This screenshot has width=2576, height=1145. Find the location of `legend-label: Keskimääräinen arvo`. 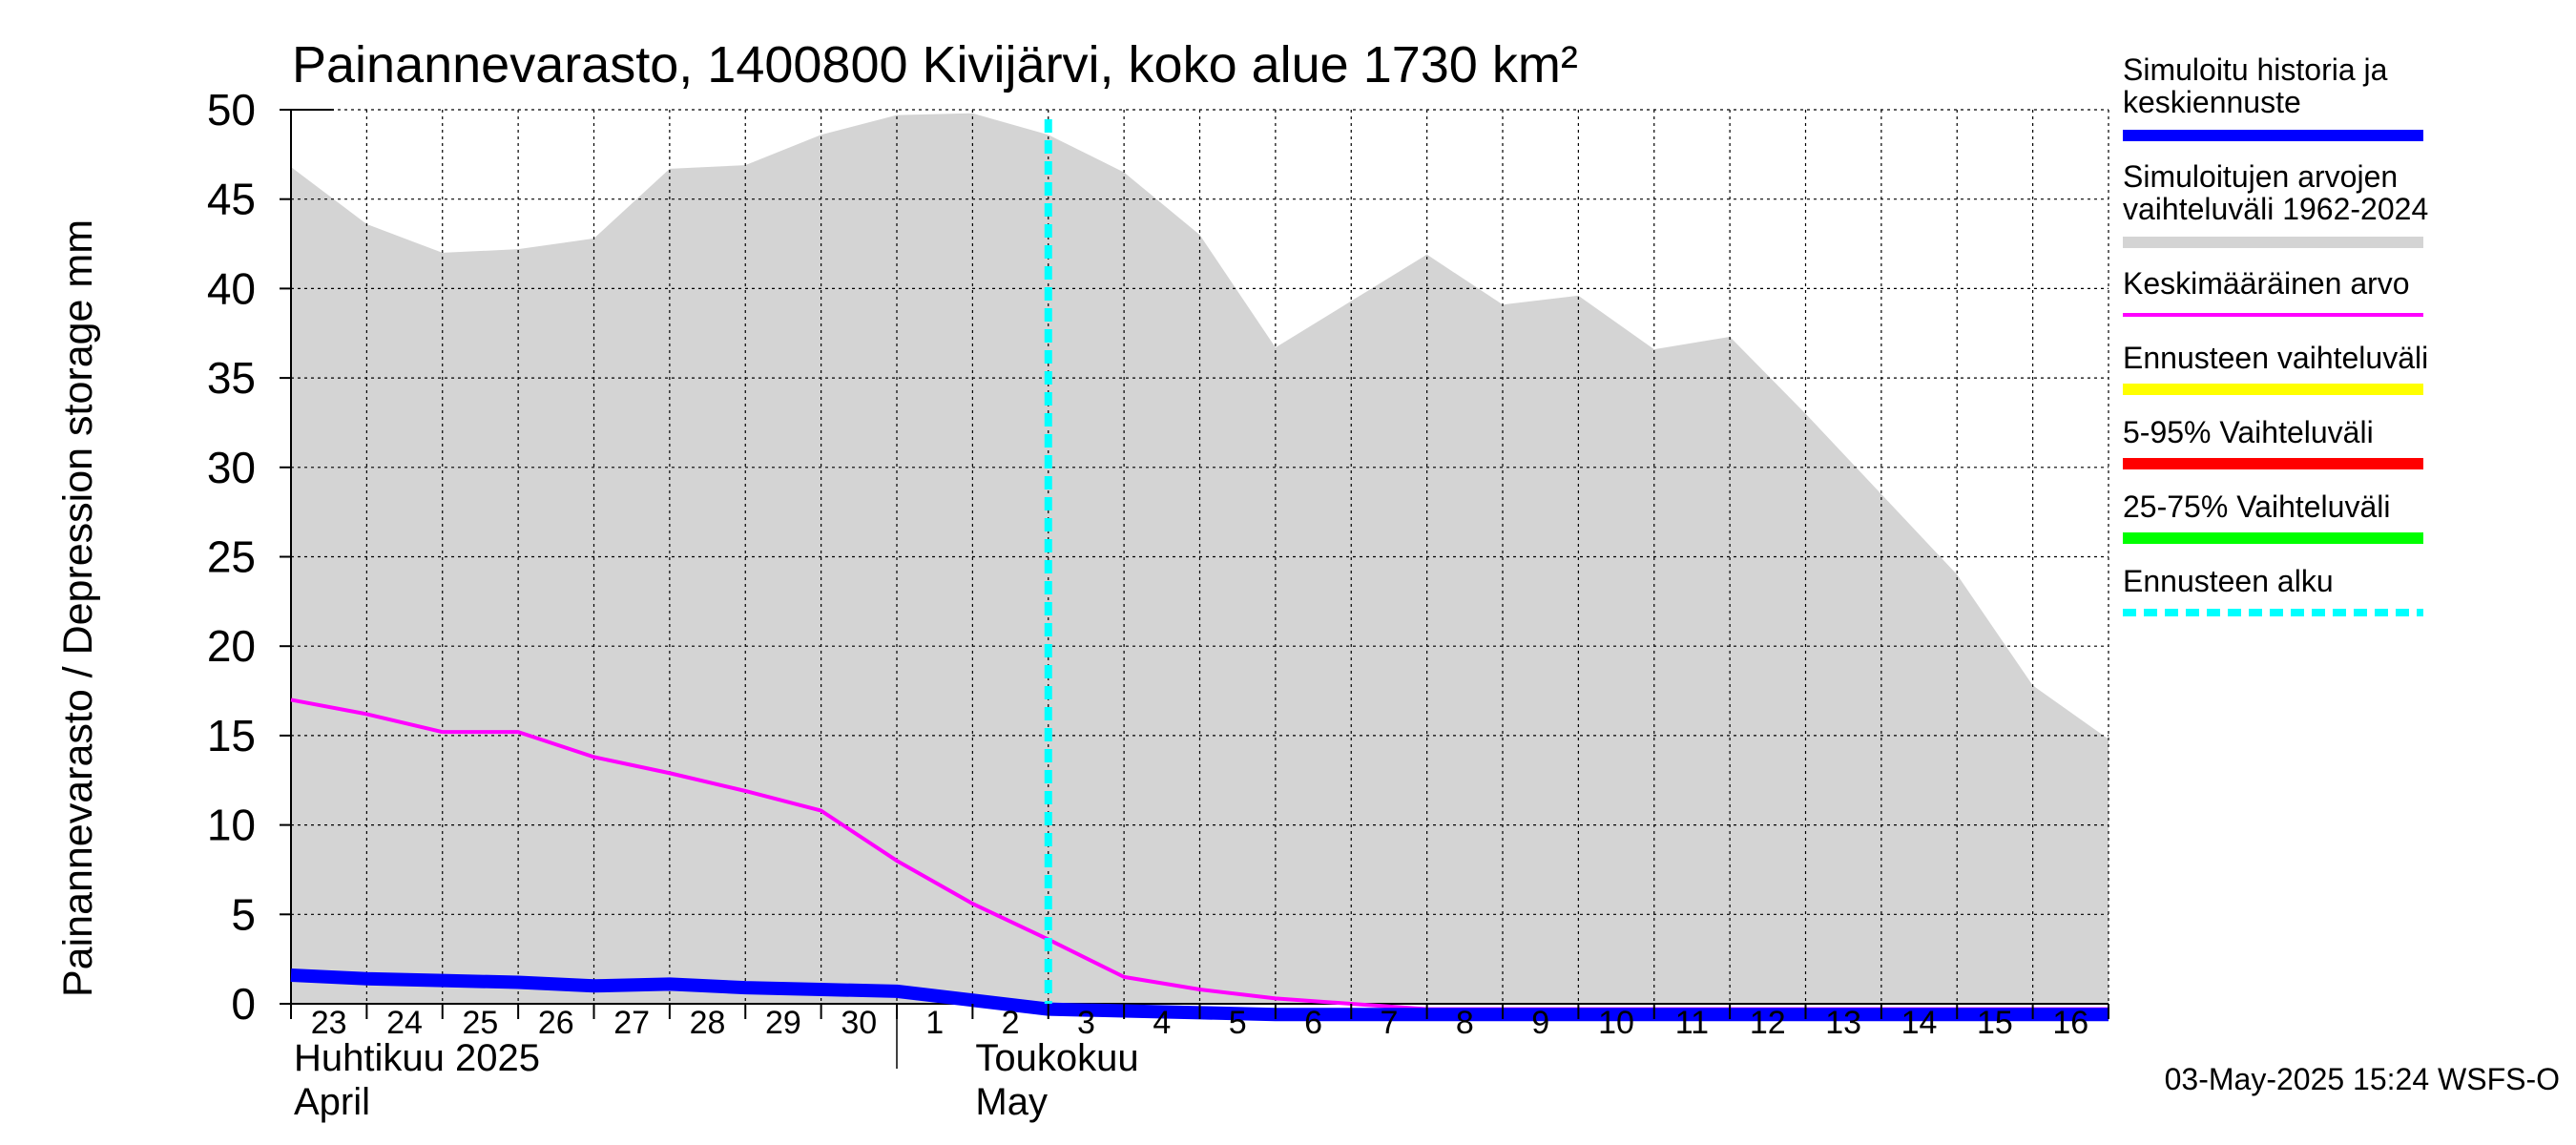

legend-label: Keskimääräinen arvo is located at coordinates (2266, 283).